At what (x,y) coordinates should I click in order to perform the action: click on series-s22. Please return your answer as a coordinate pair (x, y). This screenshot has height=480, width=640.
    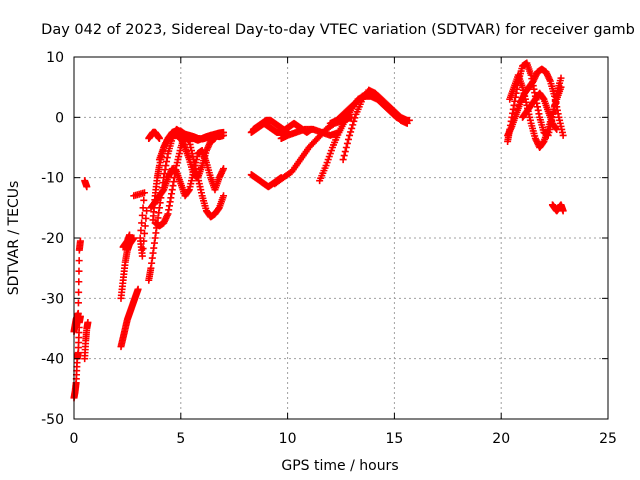
    Looking at the image, I should click on (368, 108).